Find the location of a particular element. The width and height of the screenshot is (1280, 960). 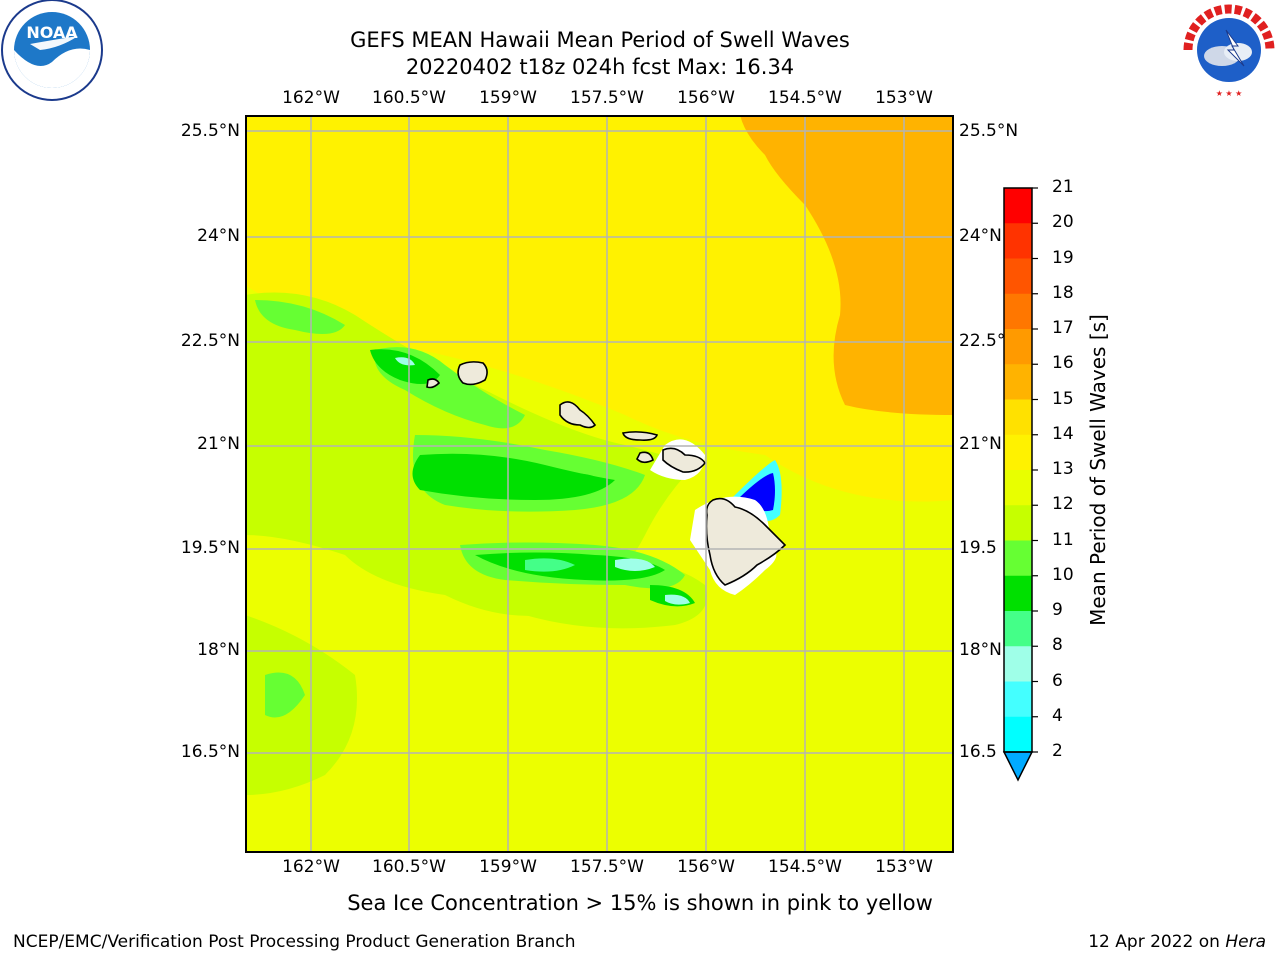

colorbar is located at coordinates (1050, 486).